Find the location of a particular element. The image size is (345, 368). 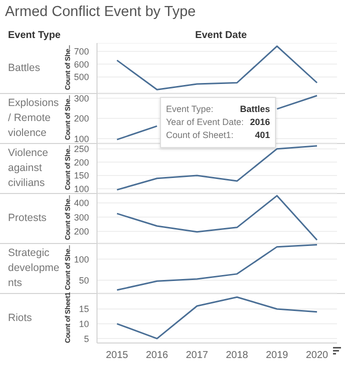

text: Event Date is located at coordinates (221, 35).